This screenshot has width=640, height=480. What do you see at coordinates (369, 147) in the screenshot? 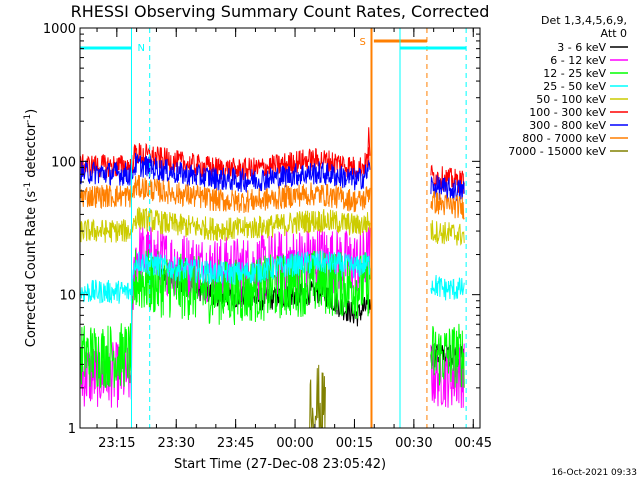
I see `flare-spike` at bounding box center [369, 147].